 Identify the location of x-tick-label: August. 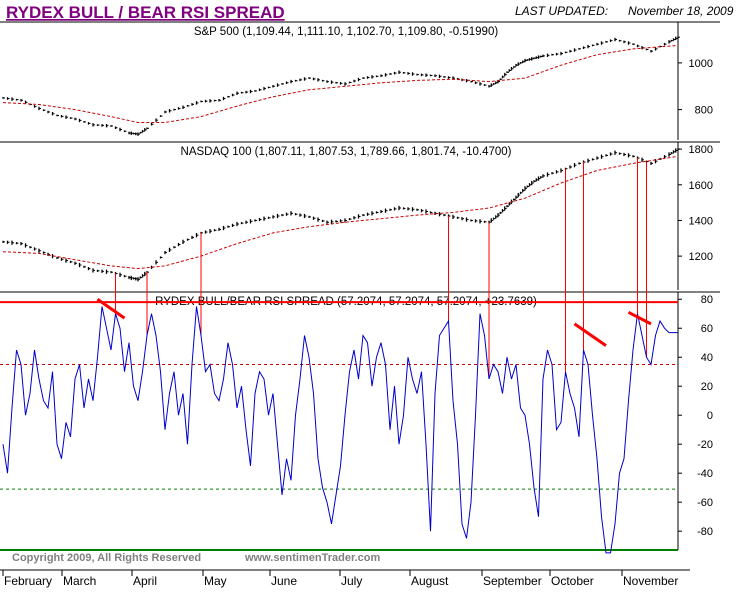
(430, 581).